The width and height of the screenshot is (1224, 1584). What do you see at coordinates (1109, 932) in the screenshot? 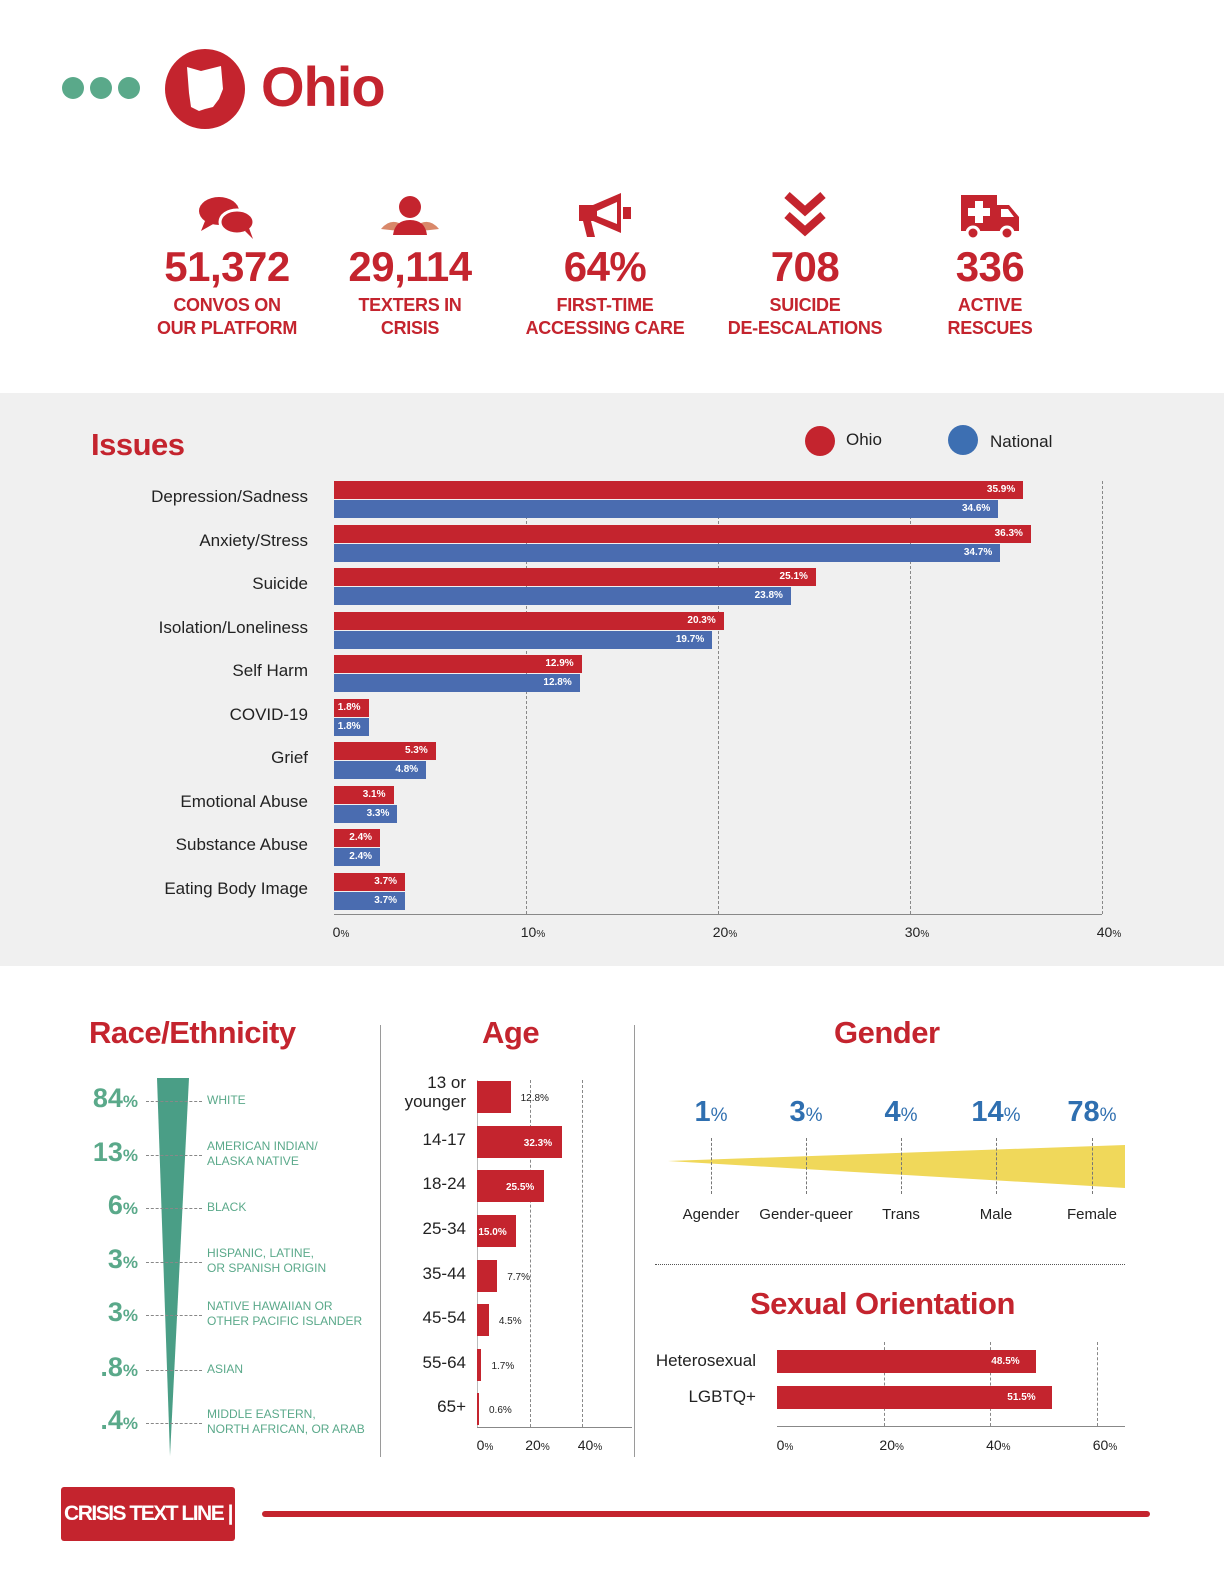
I see `x-tick-label: 40%` at bounding box center [1109, 932].